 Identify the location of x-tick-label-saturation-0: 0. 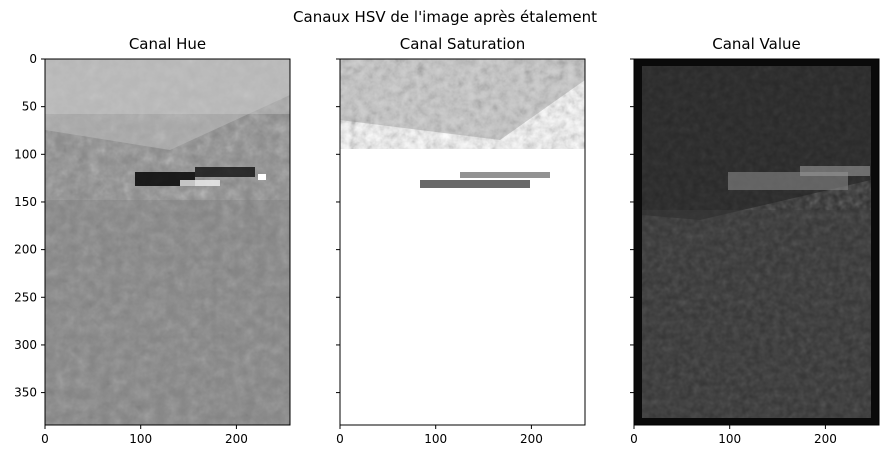
(340, 439).